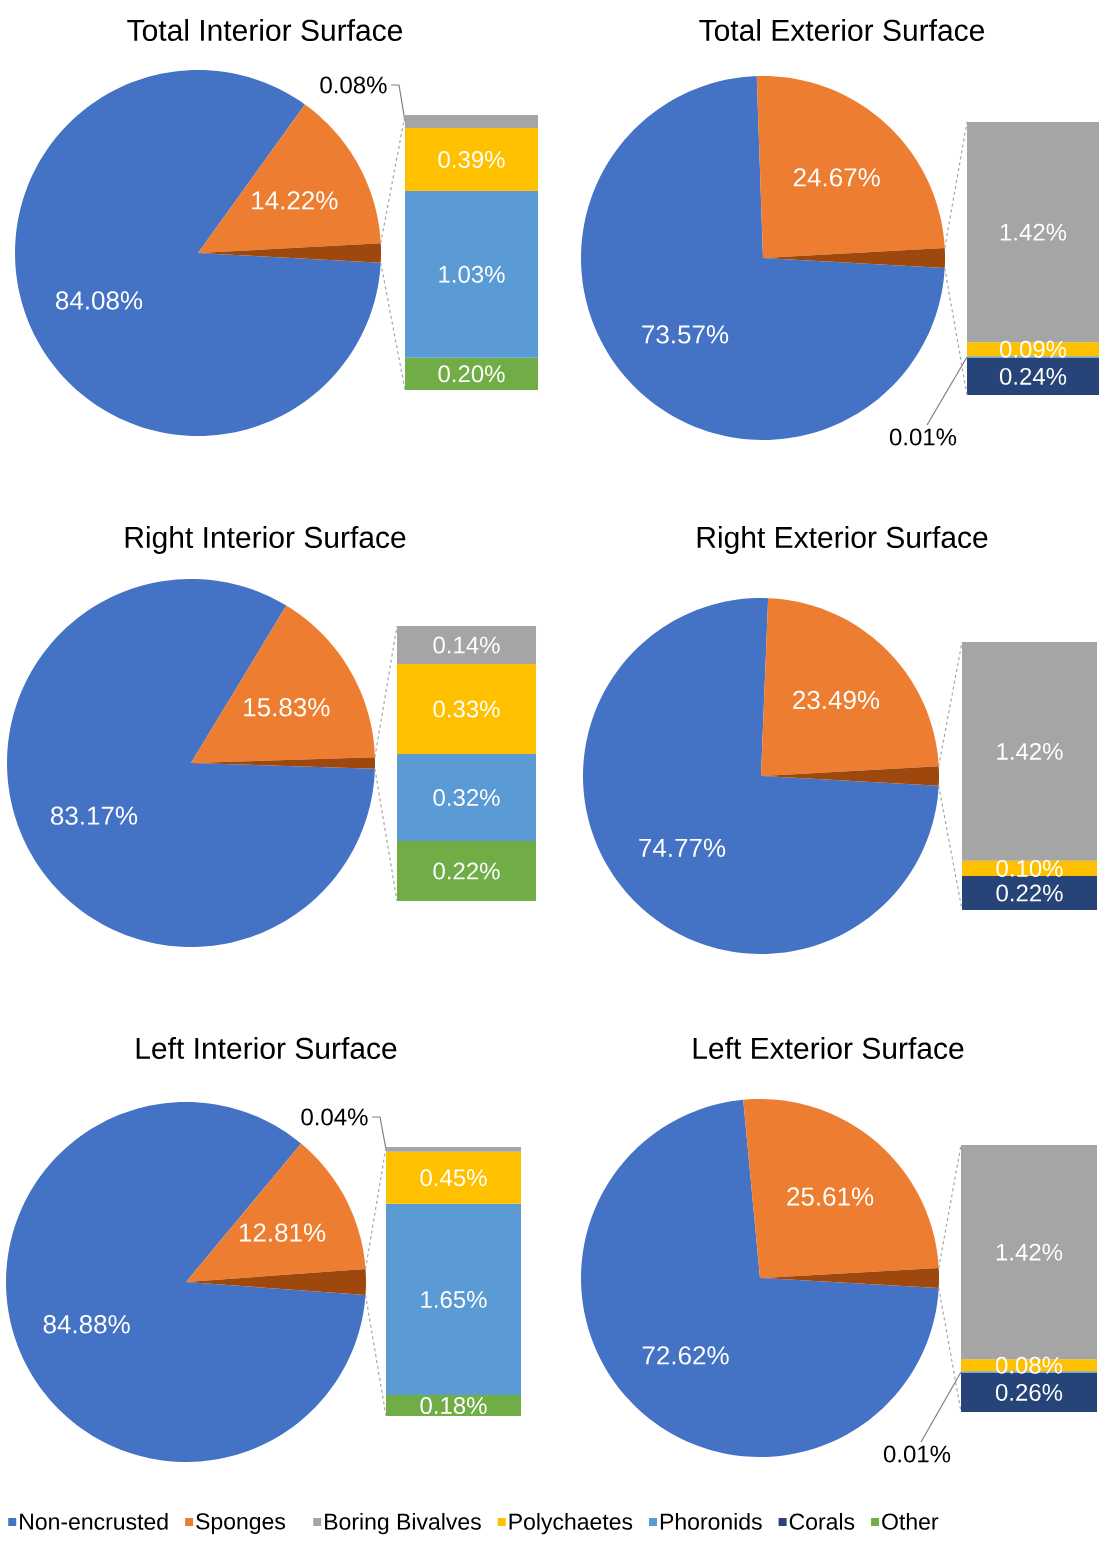  What do you see at coordinates (711, 1521) in the screenshot?
I see `legend-label: Phoronids` at bounding box center [711, 1521].